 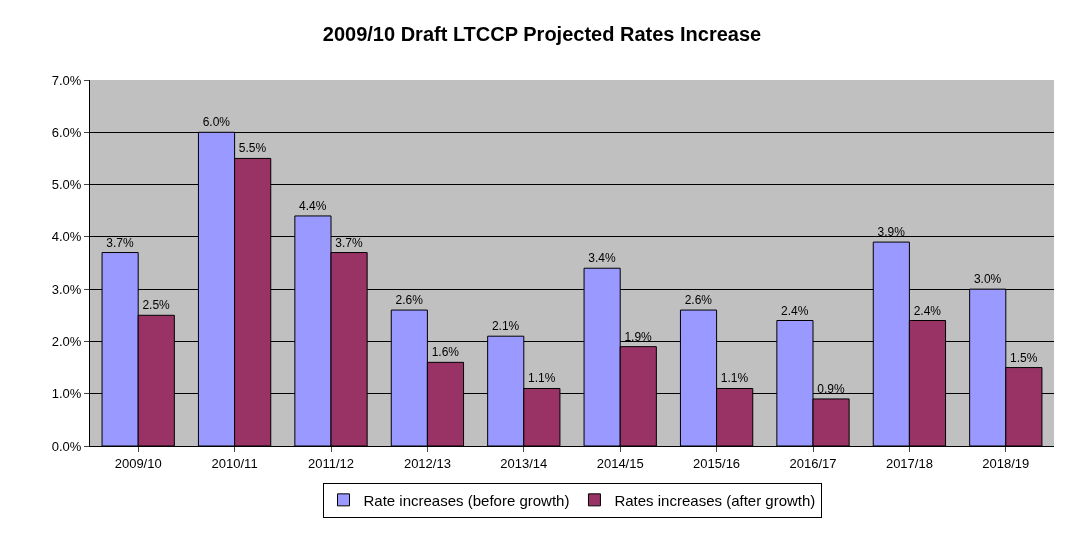 What do you see at coordinates (156, 305) in the screenshot?
I see `data-label: 2.5%` at bounding box center [156, 305].